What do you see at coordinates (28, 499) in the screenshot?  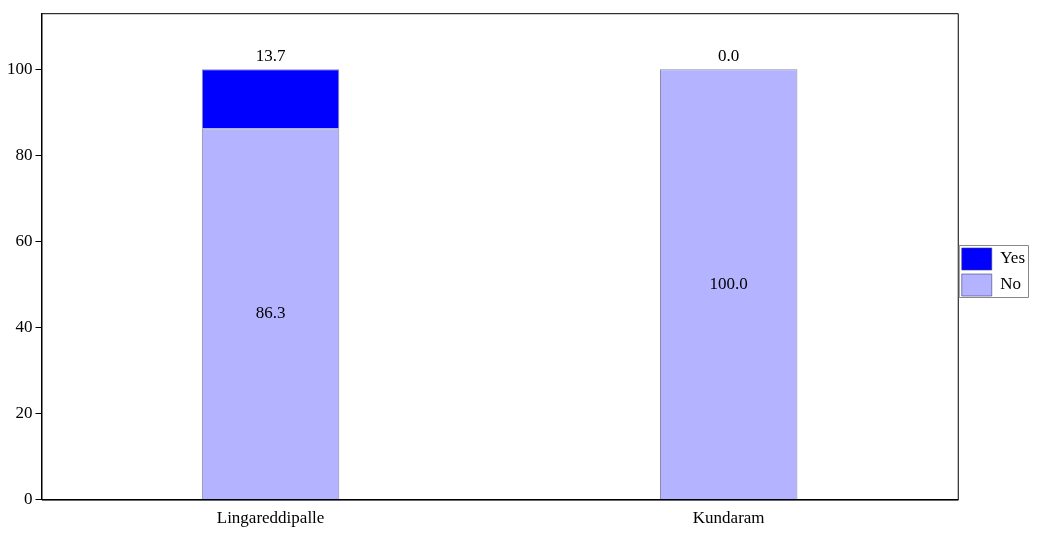 I see `y-tick-label: 0` at bounding box center [28, 499].